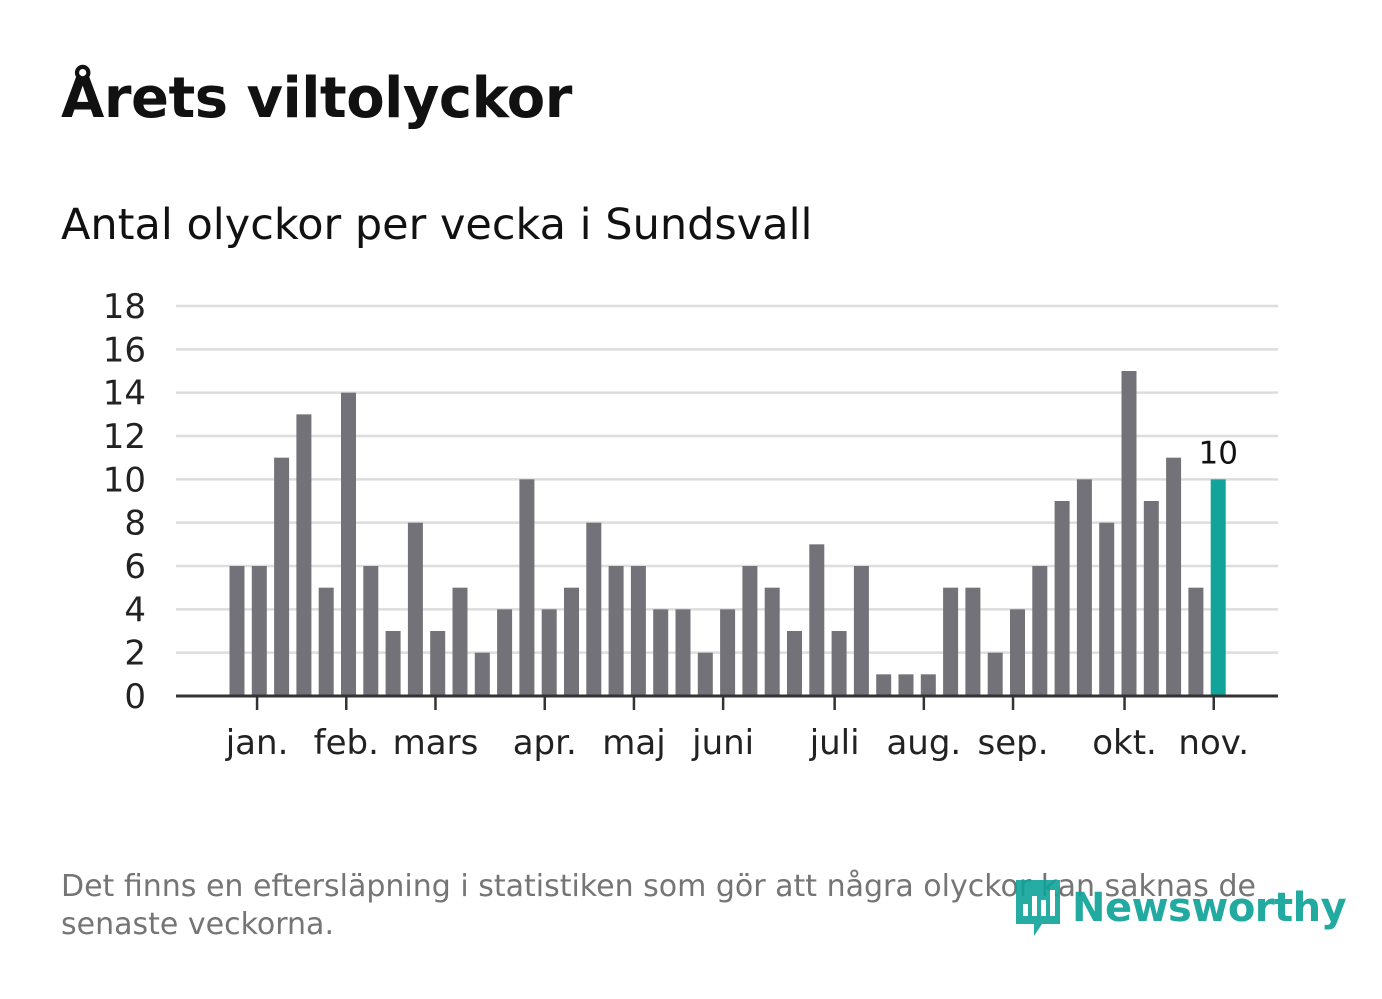 The width and height of the screenshot is (1382, 999). I want to click on y-tick-label: 12, so click(124, 437).